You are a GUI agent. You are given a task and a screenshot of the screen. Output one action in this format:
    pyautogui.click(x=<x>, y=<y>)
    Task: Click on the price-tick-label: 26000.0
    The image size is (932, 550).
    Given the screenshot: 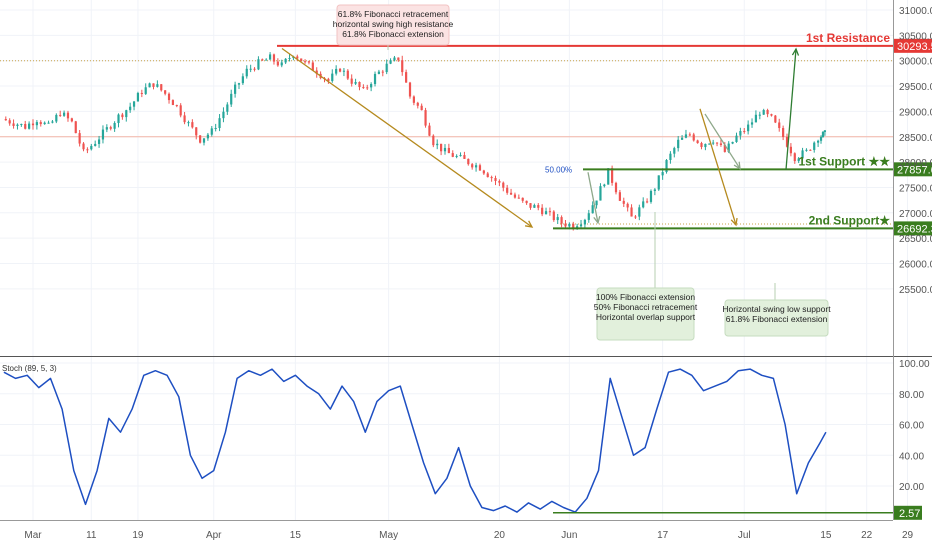 What is the action you would take?
    pyautogui.click(x=915, y=265)
    